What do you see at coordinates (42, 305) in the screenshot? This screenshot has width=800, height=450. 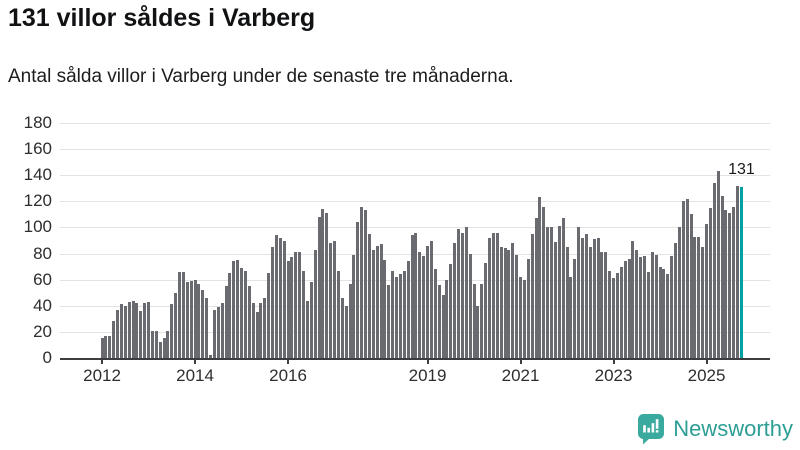 I see `y-axis-tick-label: 40` at bounding box center [42, 305].